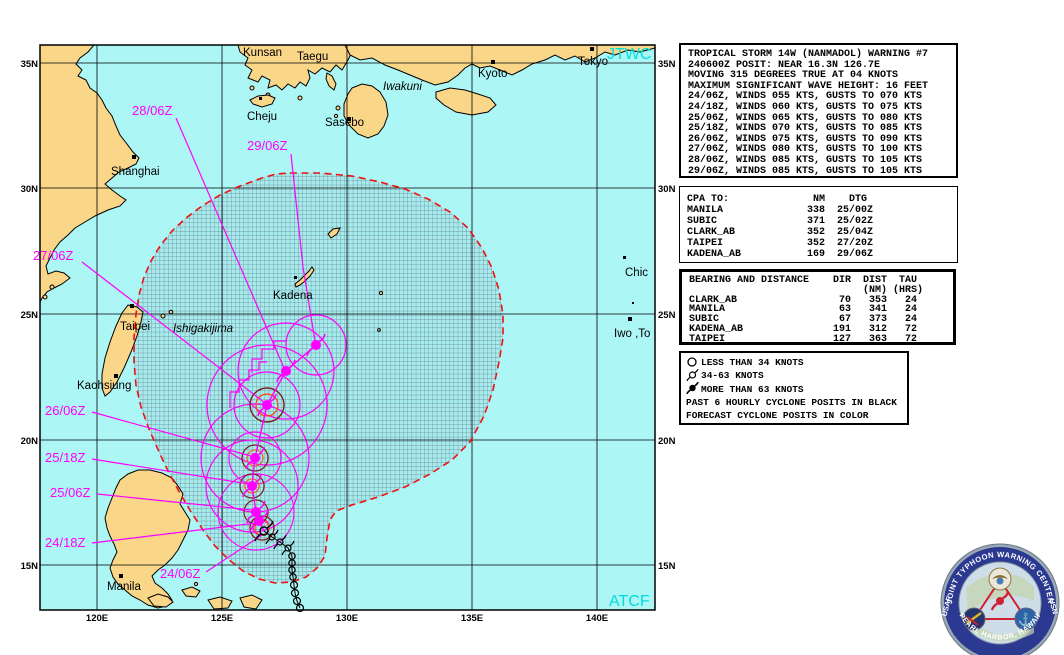 This screenshot has height=655, width=1064. Describe the element at coordinates (805, 139) in the screenshot. I see `warning-line: 26/06Z, WINDS 075 KTS, GUSTS TO 090 KTS` at that location.